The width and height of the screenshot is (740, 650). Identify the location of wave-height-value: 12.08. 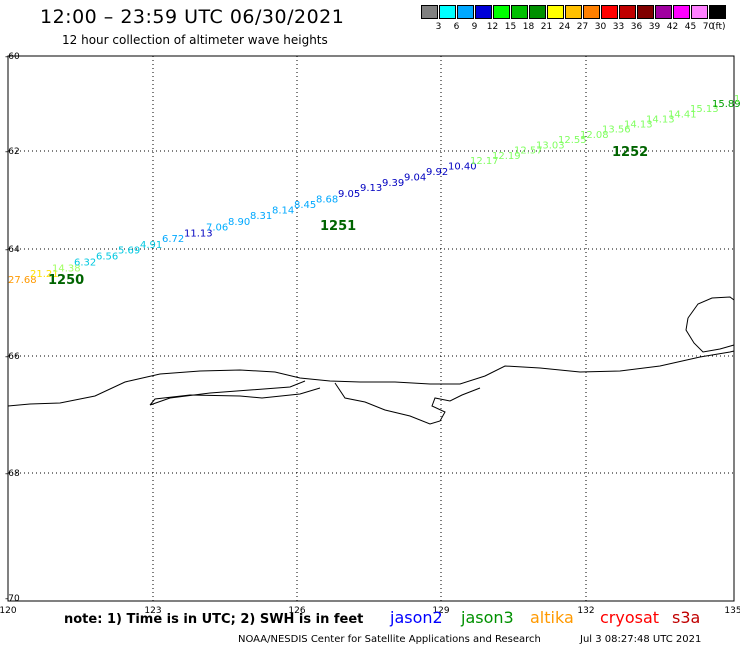
(594, 135).